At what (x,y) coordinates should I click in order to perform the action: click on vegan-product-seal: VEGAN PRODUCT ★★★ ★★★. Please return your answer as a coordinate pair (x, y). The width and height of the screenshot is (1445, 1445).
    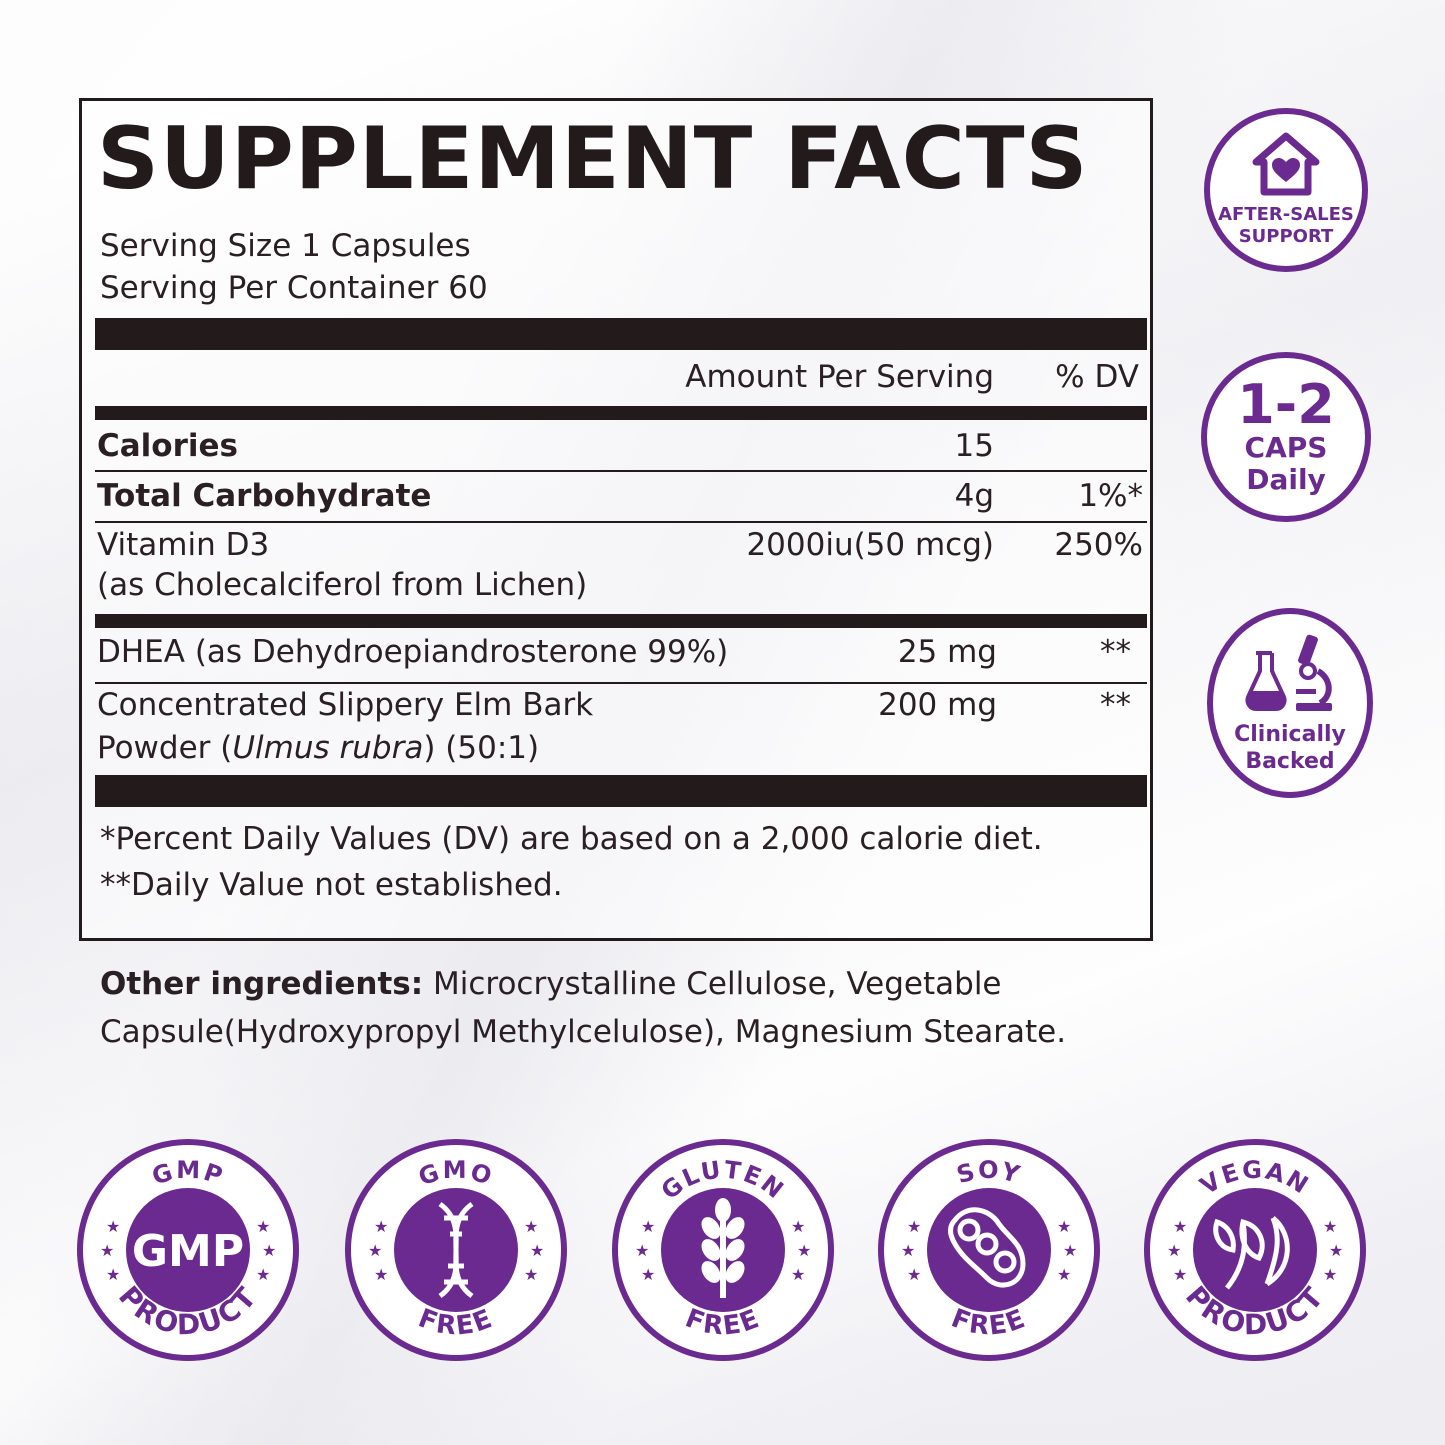
    Looking at the image, I should click on (1255, 1250).